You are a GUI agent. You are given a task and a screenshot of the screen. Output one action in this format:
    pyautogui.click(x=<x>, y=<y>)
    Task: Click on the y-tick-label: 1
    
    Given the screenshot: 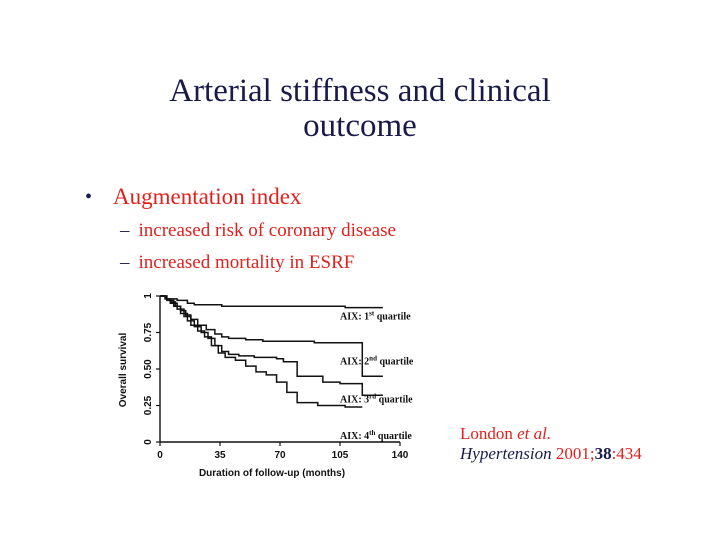 What is the action you would take?
    pyautogui.click(x=148, y=296)
    